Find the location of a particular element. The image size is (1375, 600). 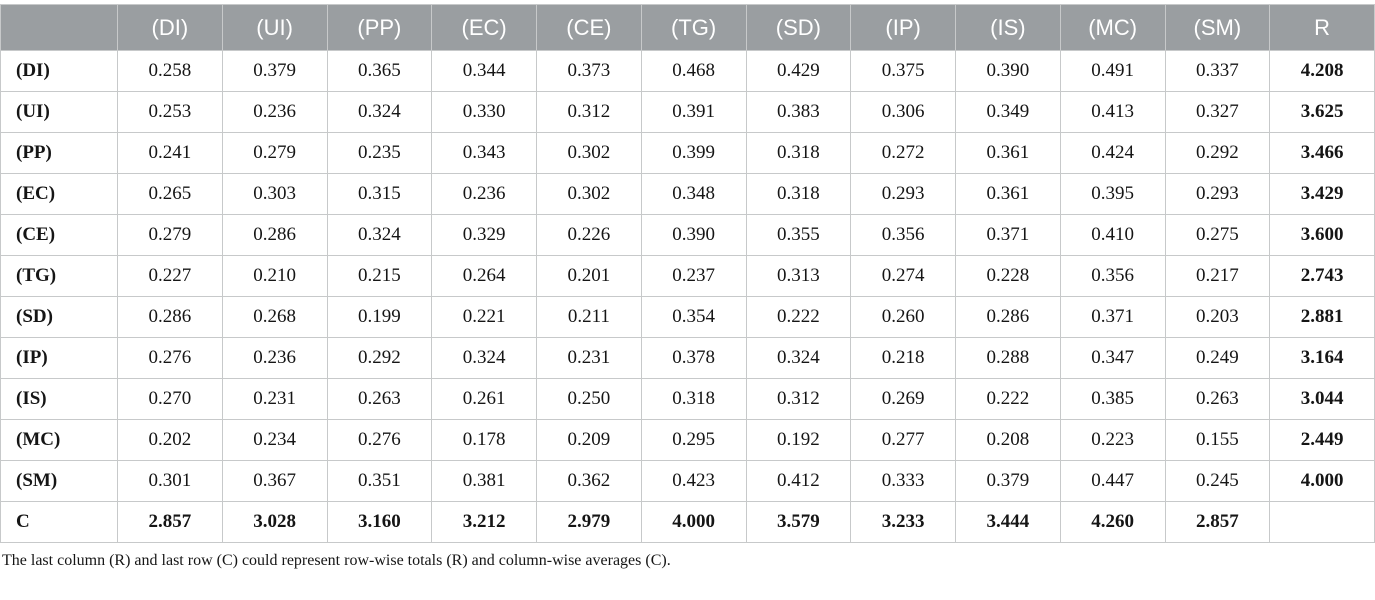

row-header: C is located at coordinates (59, 522).